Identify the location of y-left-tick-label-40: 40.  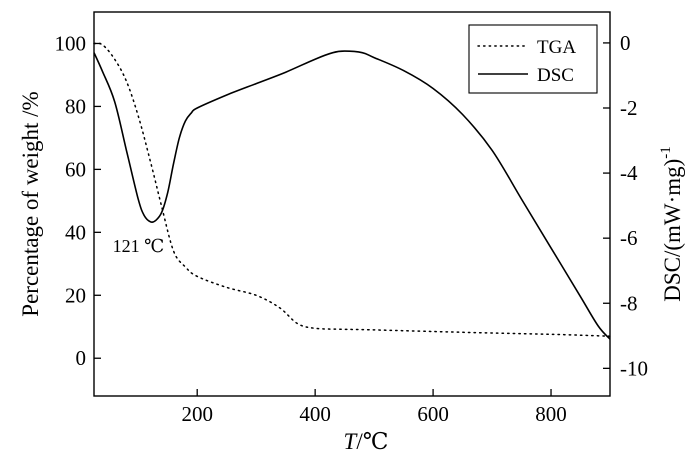
(75, 232).